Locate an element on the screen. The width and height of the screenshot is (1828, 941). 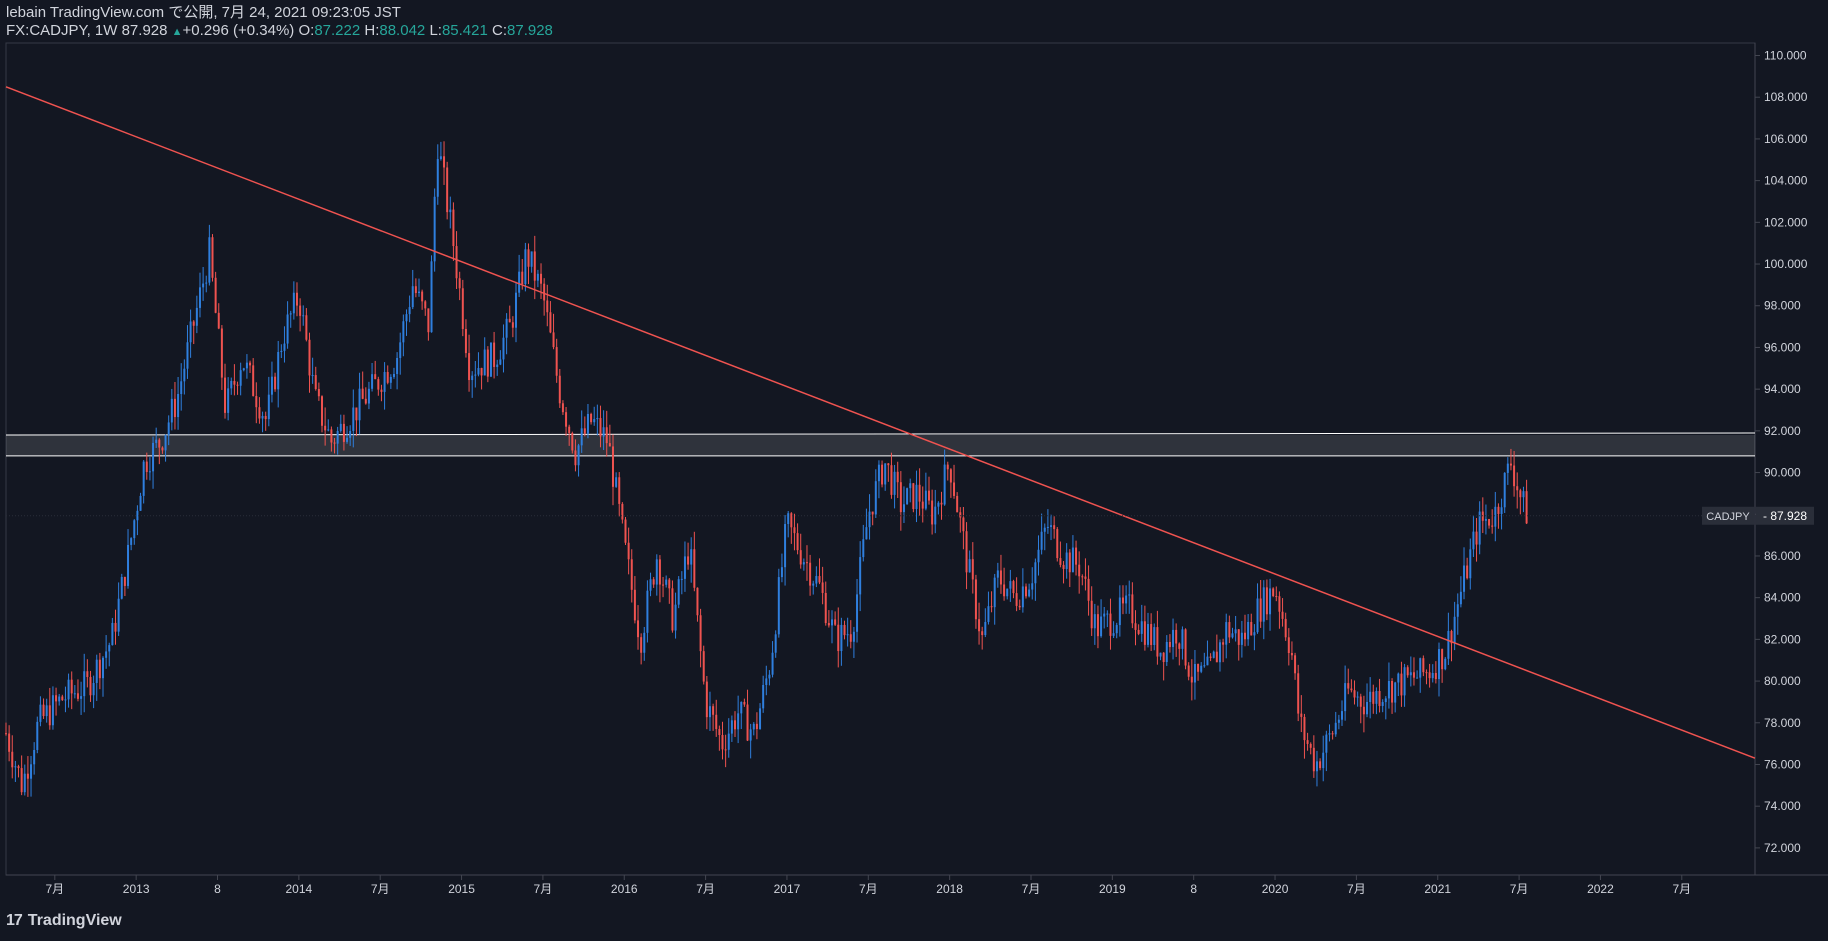
x-tick-label: 7月 is located at coordinates (380, 889).